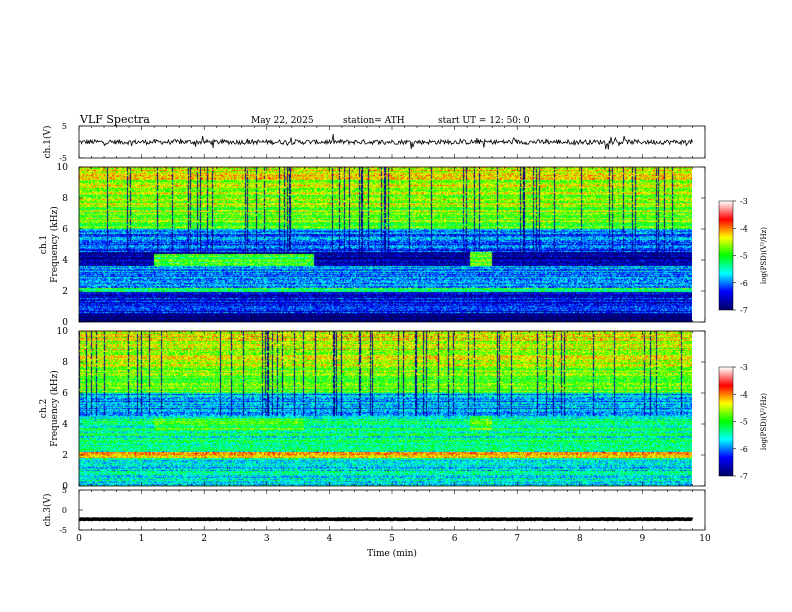 This screenshot has height=612, width=792. I want to click on chart-title: VLF Spectra, so click(114, 119).